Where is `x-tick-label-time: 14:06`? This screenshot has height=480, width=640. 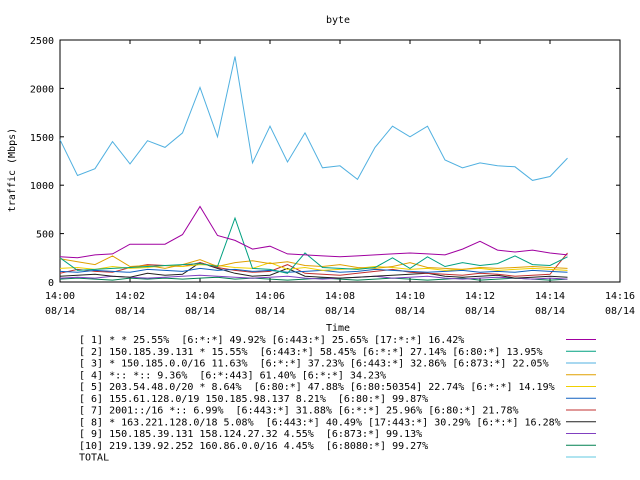 x-tick-label-time: 14:06 is located at coordinates (270, 296).